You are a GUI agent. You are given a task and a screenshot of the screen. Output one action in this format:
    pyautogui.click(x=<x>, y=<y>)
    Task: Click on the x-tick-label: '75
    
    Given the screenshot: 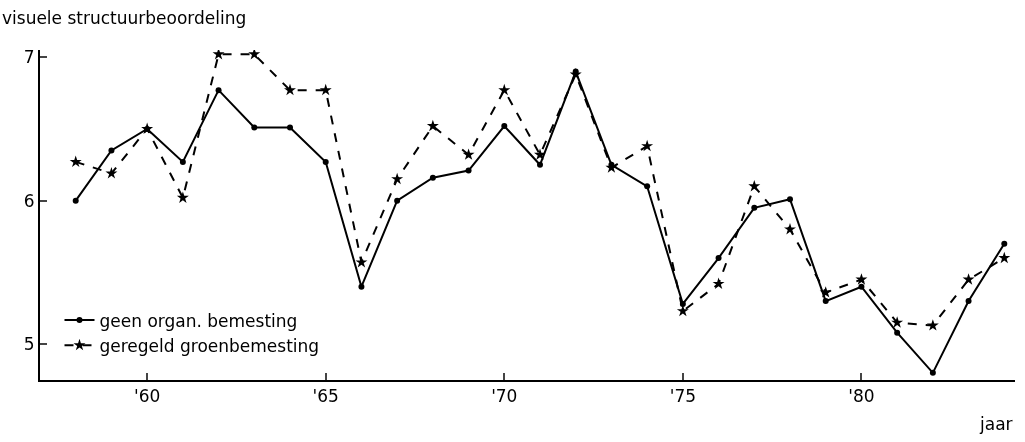 What is the action you would take?
    pyautogui.click(x=683, y=396)
    